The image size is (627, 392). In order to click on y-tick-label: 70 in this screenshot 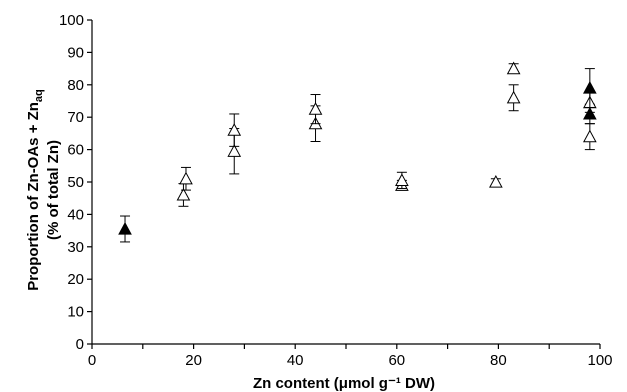, I will do `click(75, 117)`.